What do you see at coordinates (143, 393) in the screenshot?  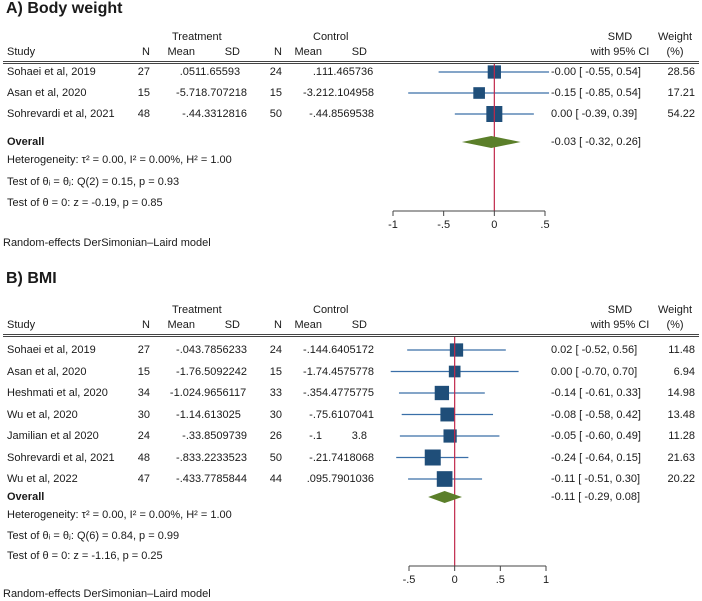 I see `table-cell: 34` at bounding box center [143, 393].